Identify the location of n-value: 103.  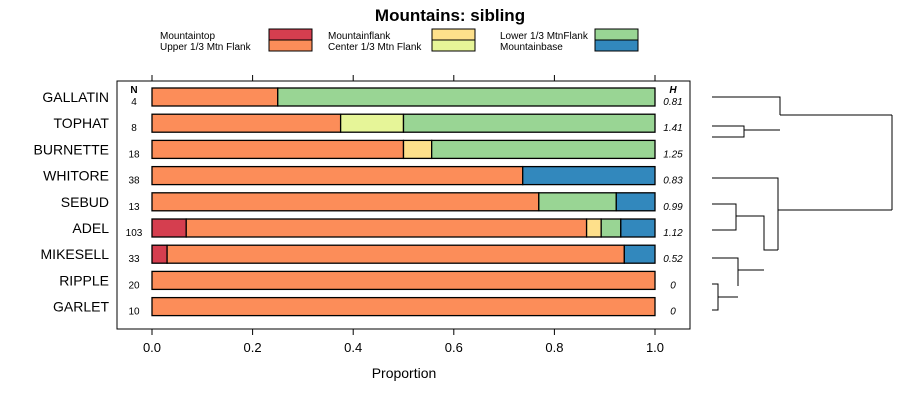
(134, 233).